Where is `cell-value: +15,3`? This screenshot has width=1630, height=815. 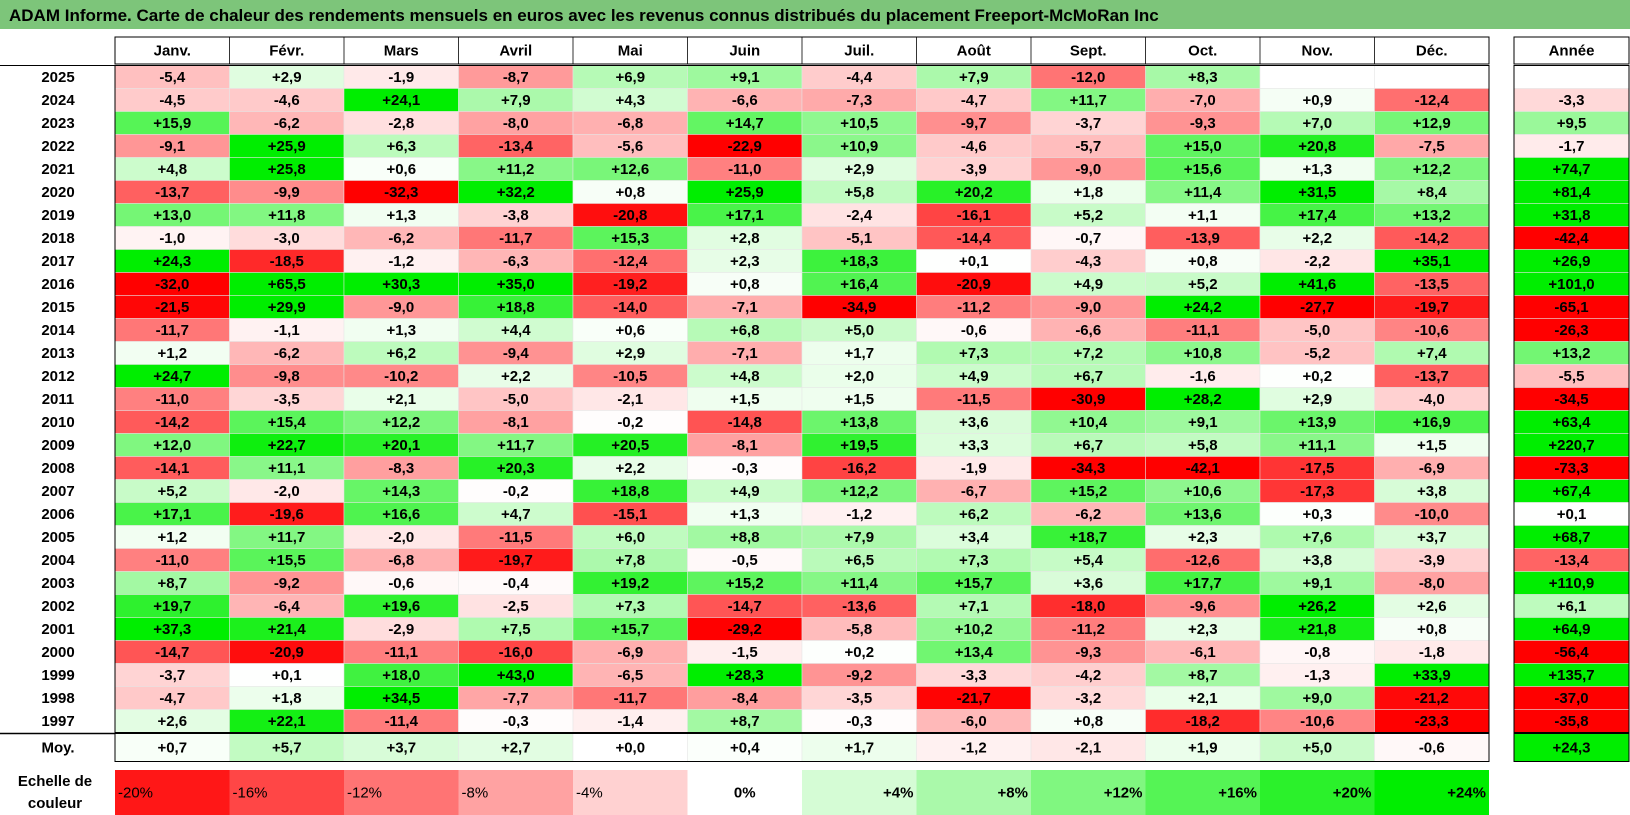
cell-value: +15,3 is located at coordinates (630, 238).